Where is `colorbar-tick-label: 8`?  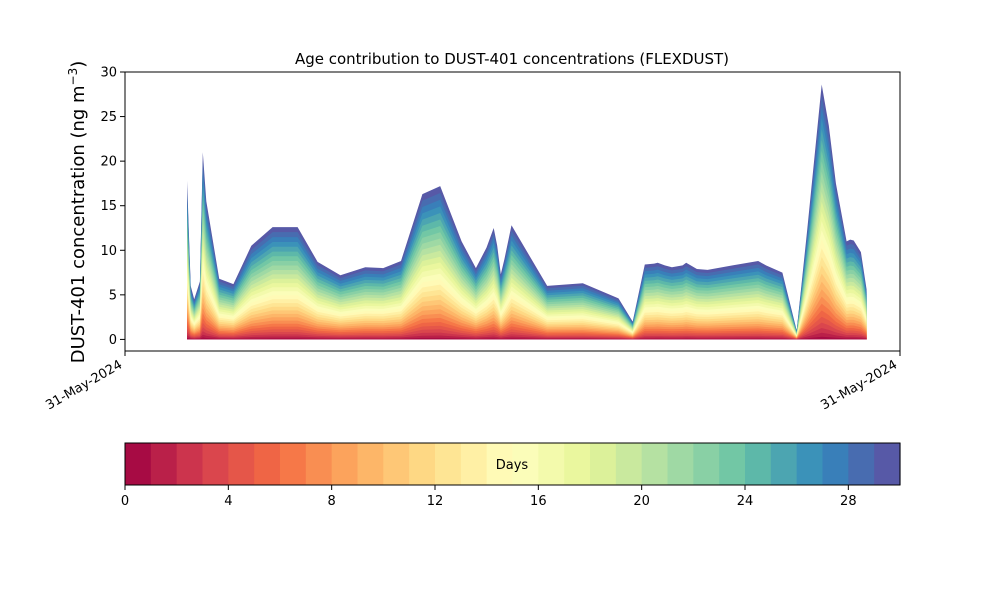 colorbar-tick-label: 8 is located at coordinates (332, 501).